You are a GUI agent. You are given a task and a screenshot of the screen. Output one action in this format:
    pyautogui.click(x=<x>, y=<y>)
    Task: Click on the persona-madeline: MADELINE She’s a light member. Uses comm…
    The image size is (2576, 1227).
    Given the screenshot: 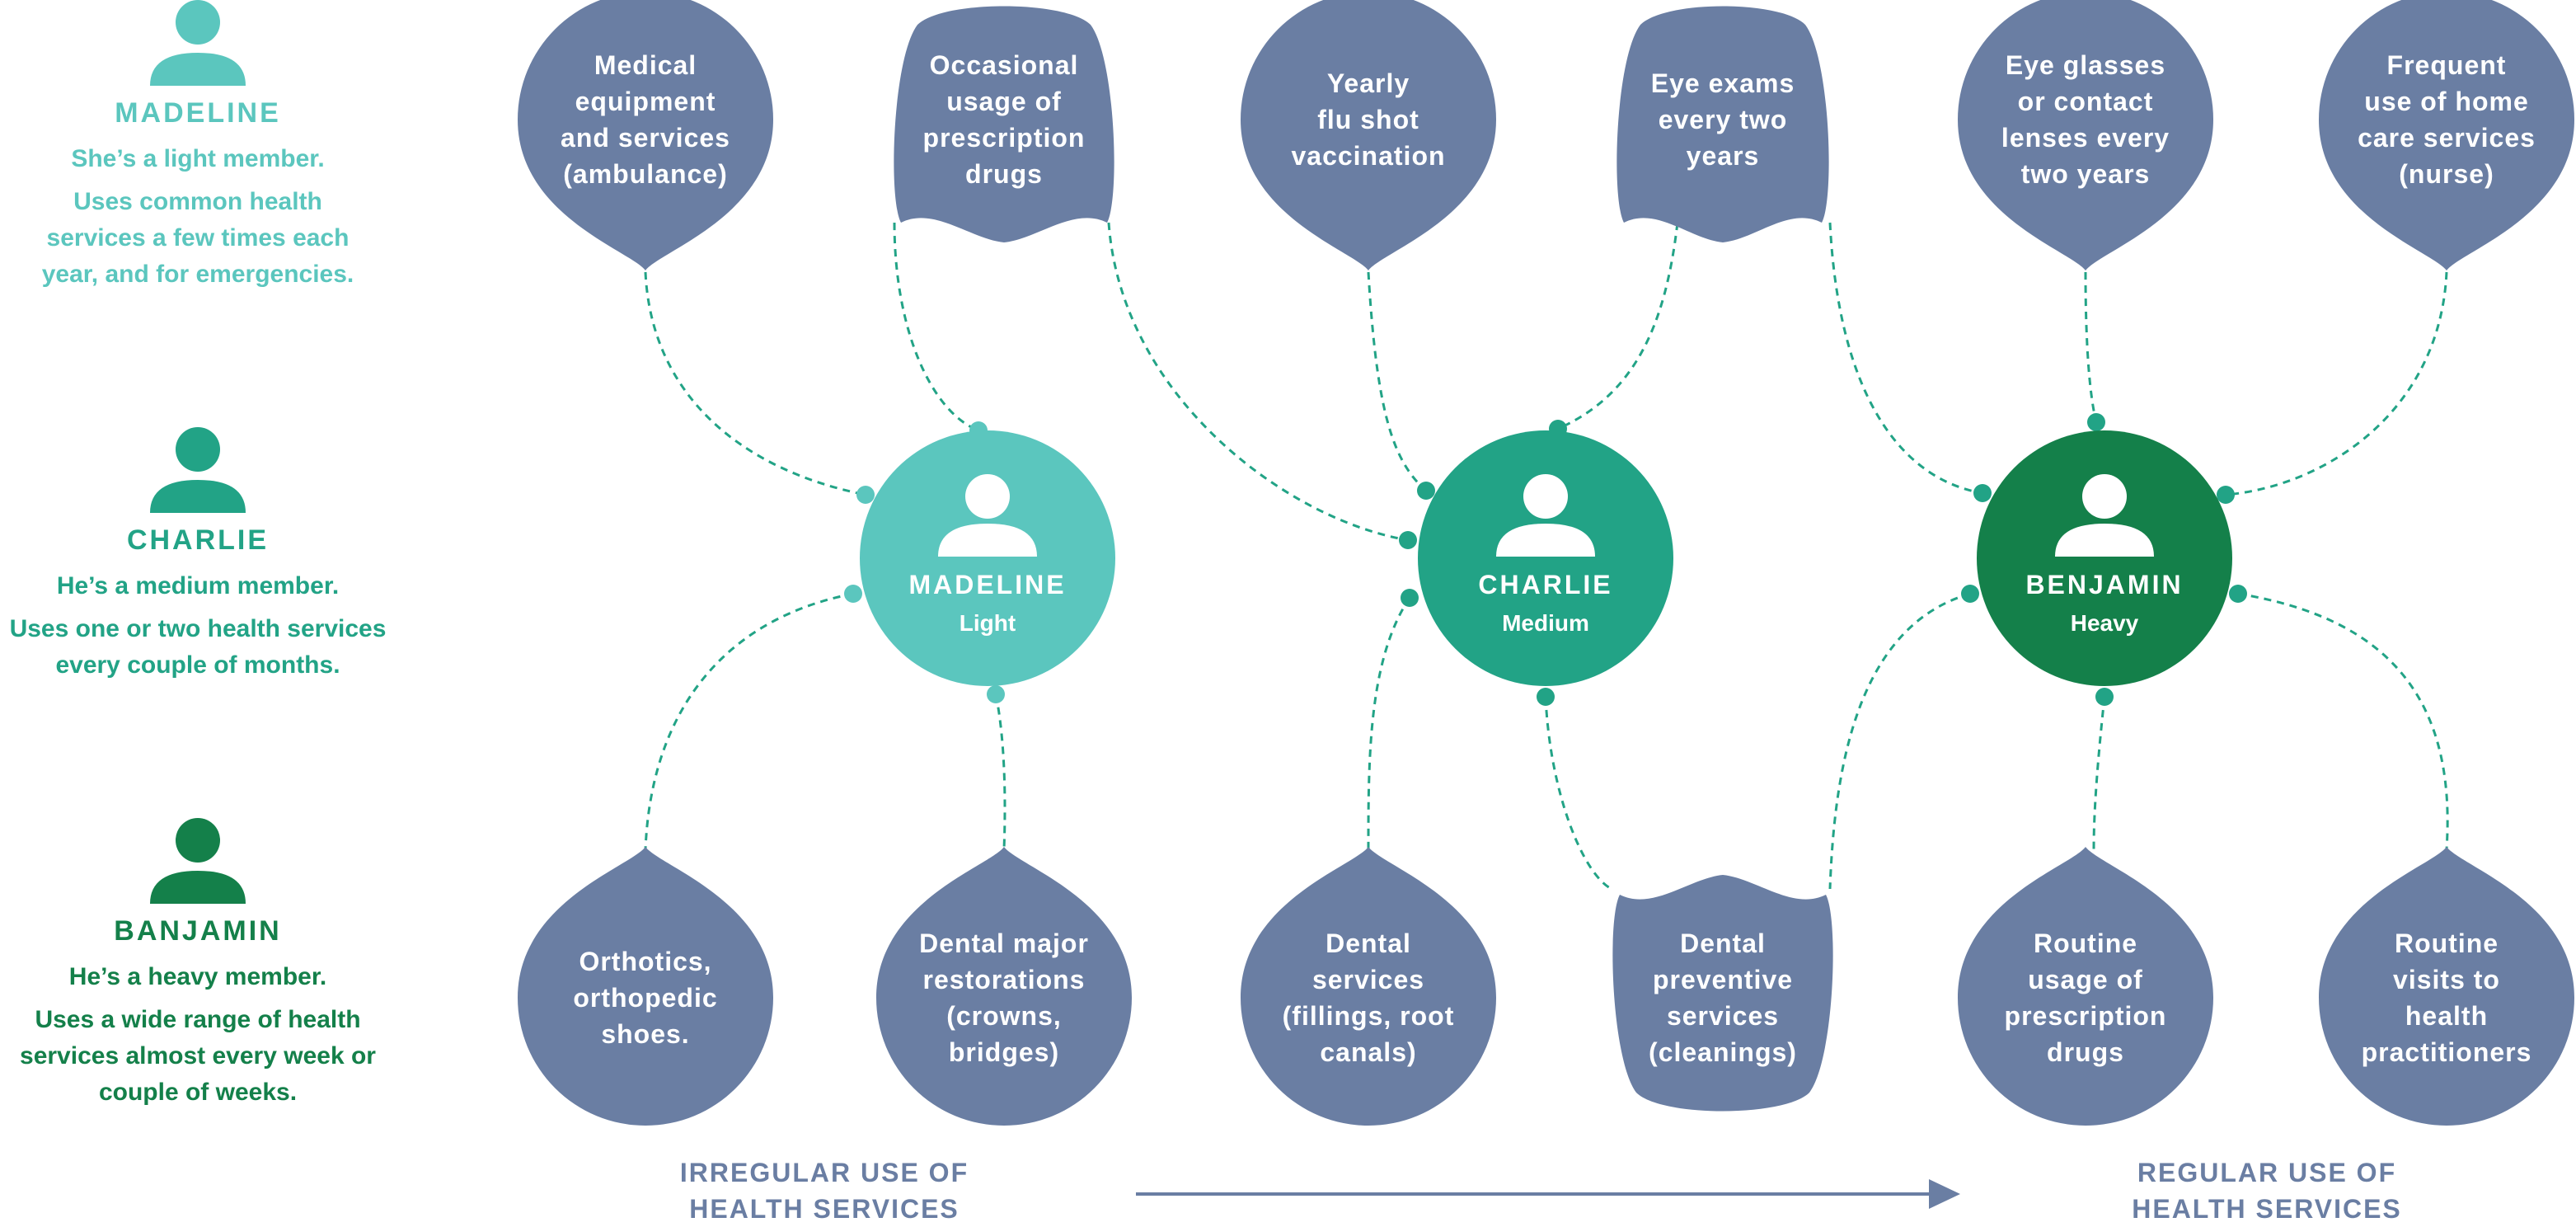 What is the action you would take?
    pyautogui.click(x=198, y=149)
    